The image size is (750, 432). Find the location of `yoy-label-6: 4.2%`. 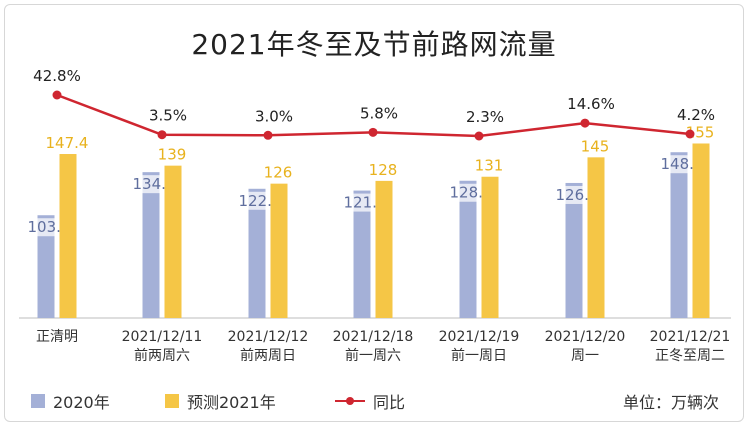

yoy-label-6: 4.2% is located at coordinates (696, 115).